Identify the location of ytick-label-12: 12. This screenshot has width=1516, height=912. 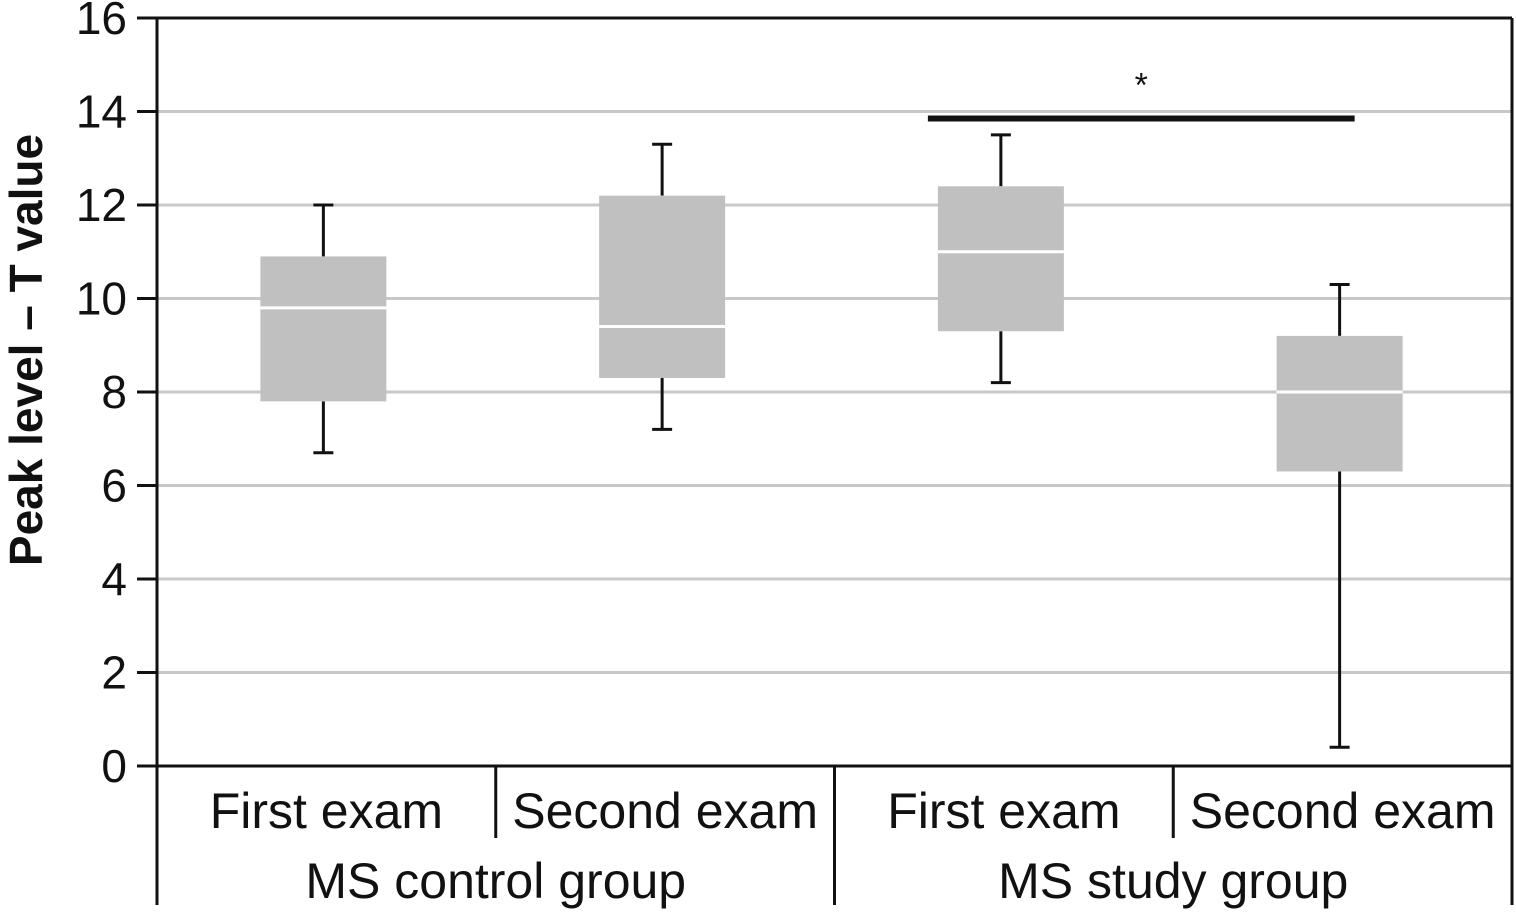
(101, 205).